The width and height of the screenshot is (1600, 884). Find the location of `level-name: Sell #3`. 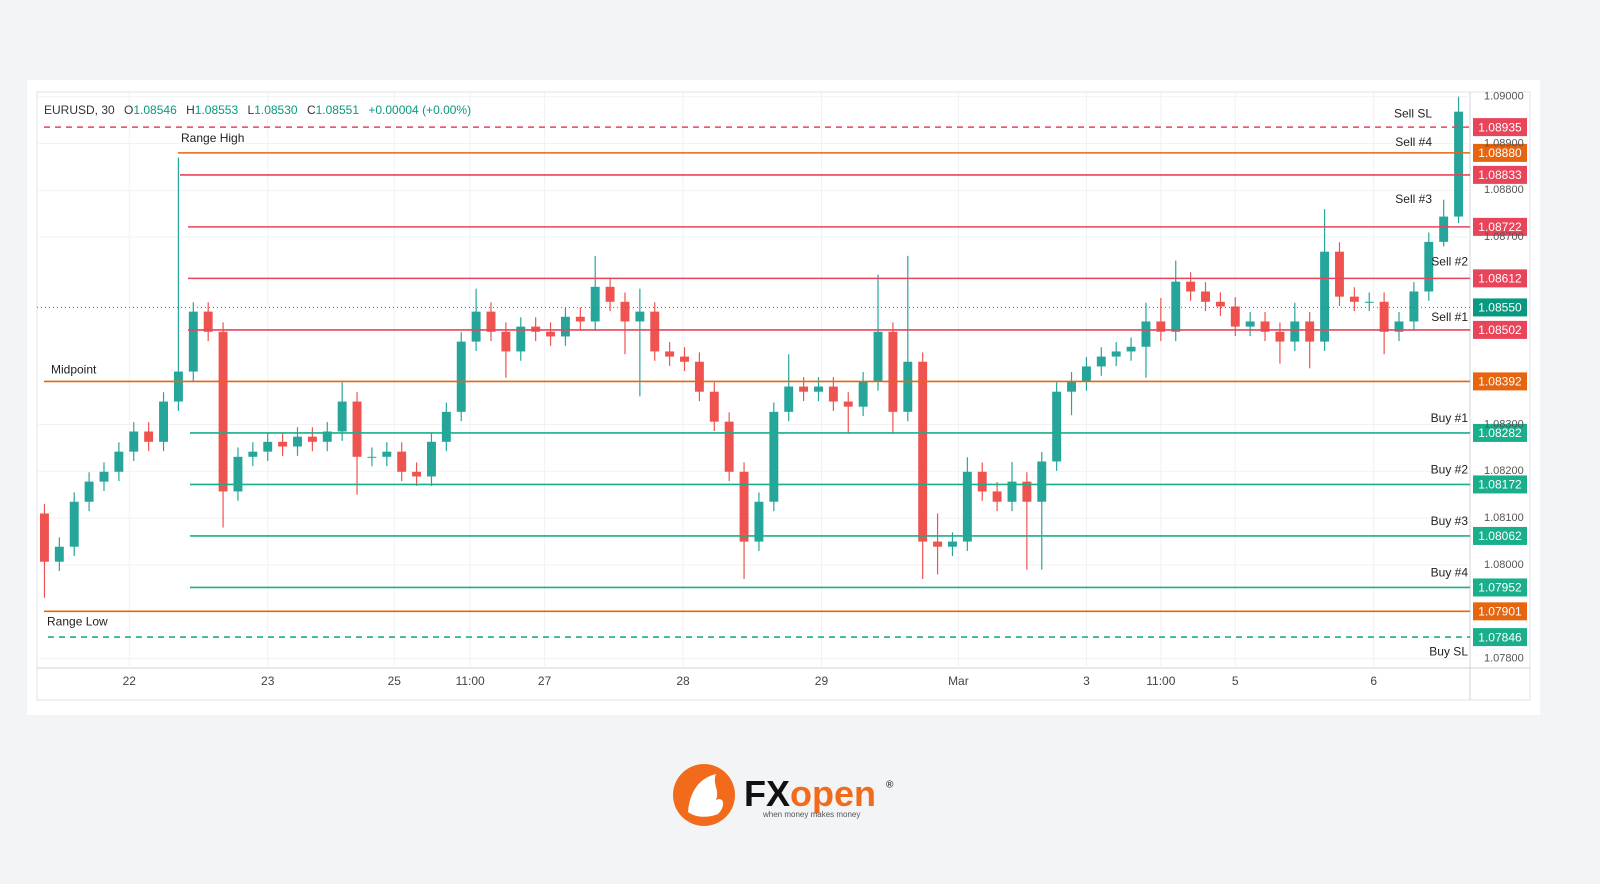

level-name: Sell #3 is located at coordinates (1413, 199).